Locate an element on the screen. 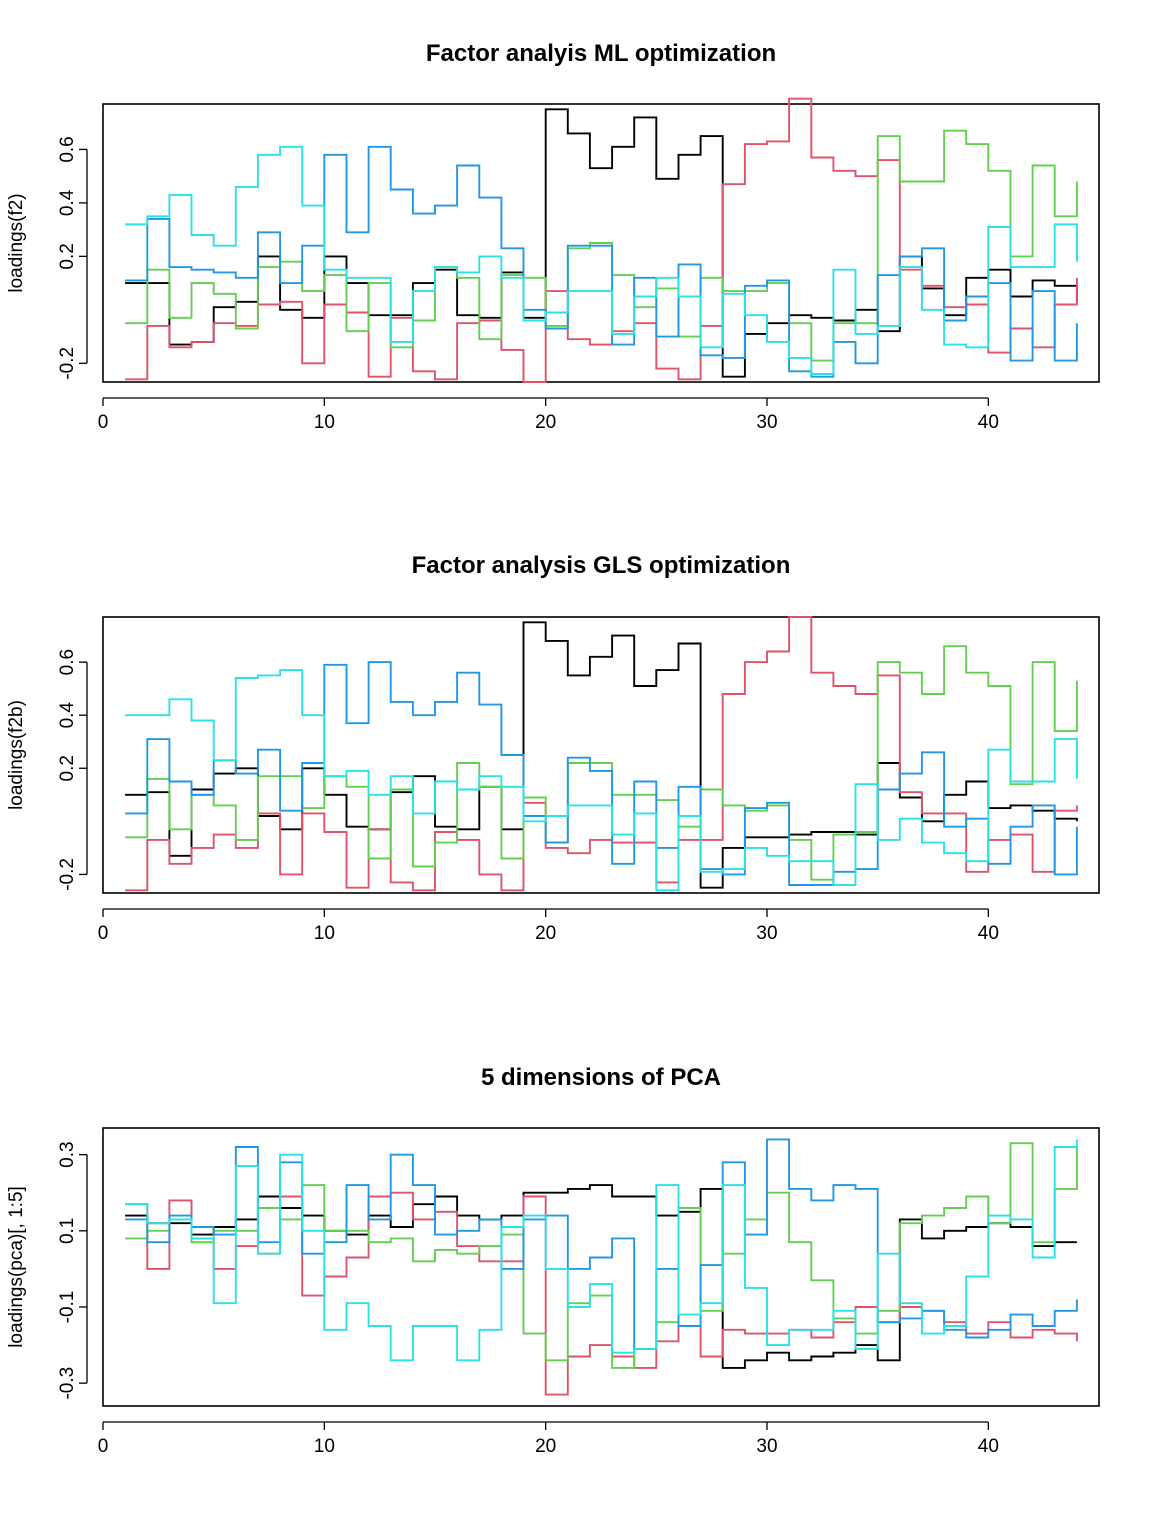  y-axis-label: loadings(pca)[, 1:5] is located at coordinates (16, 1267).